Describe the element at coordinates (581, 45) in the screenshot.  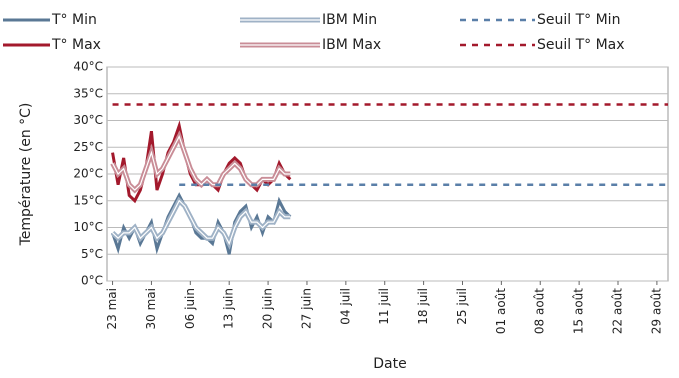
I see `legend-label: Seuil T° Max` at that location.